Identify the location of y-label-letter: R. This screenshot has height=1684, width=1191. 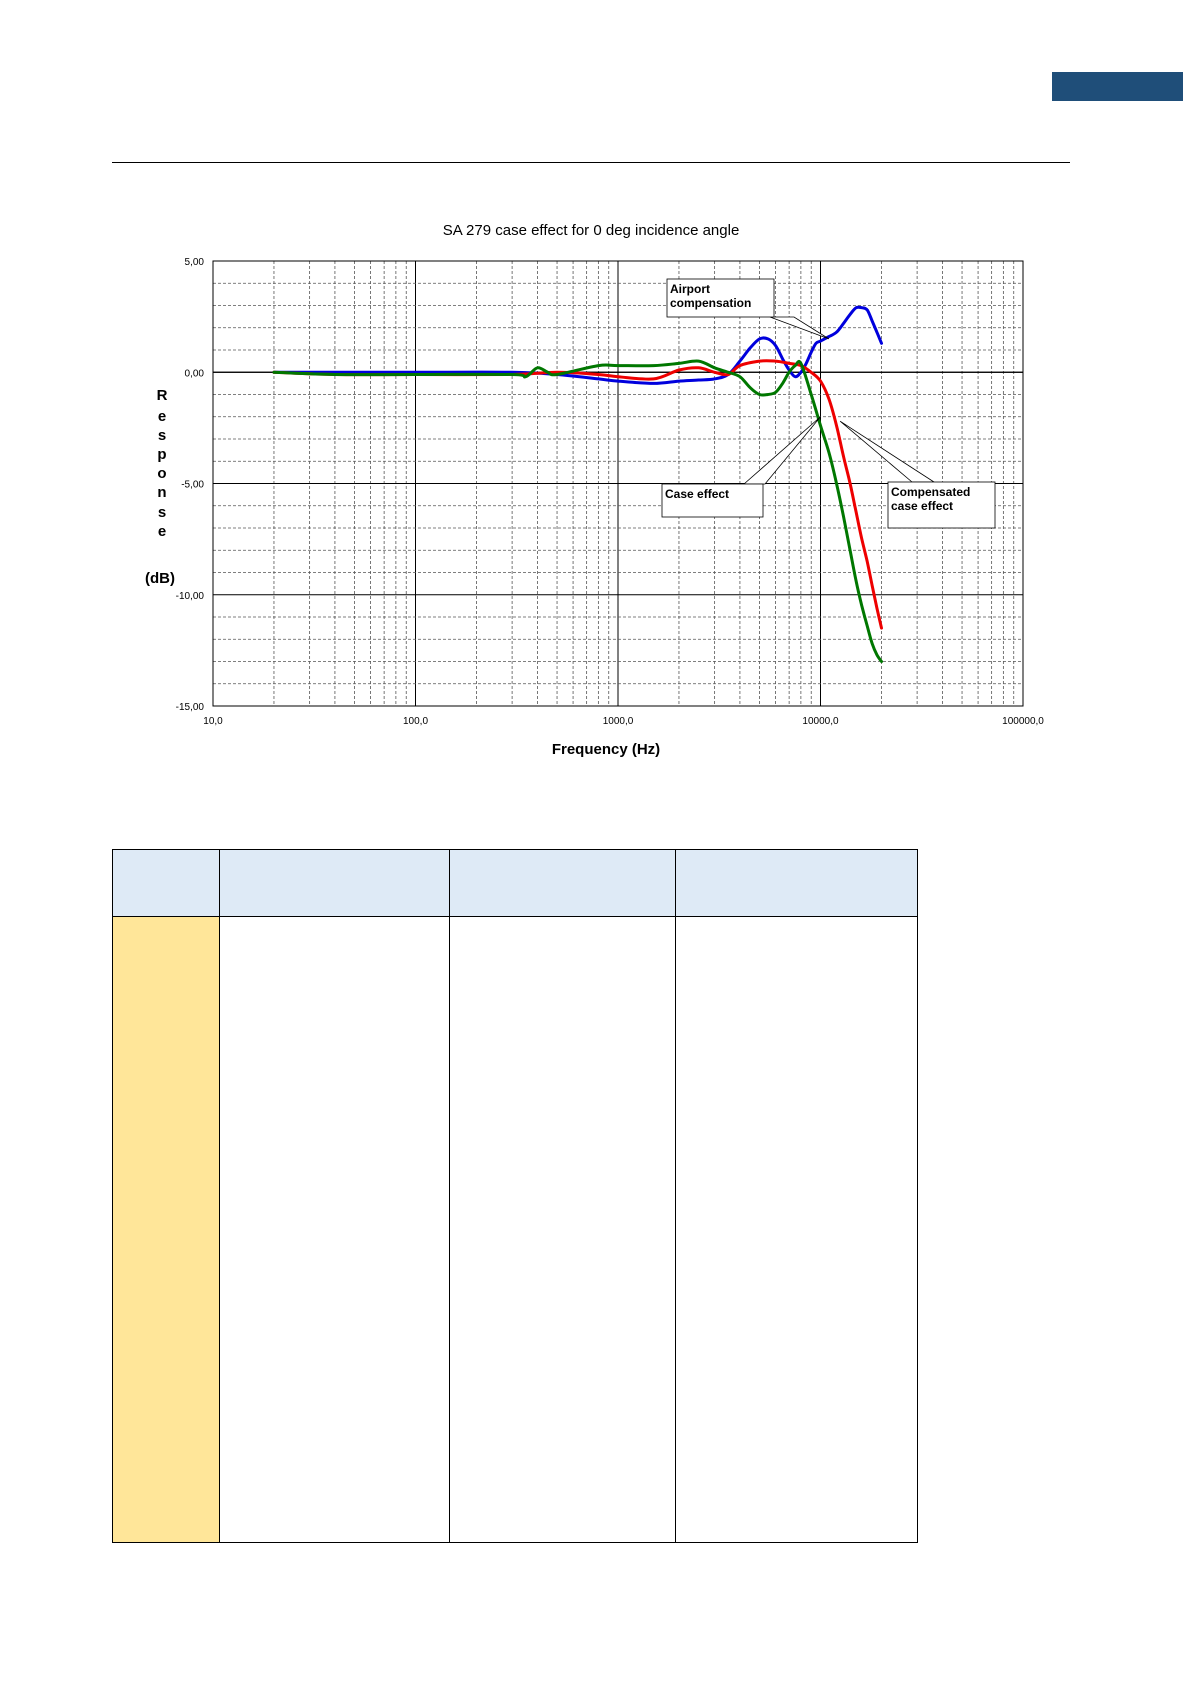
(162, 395).